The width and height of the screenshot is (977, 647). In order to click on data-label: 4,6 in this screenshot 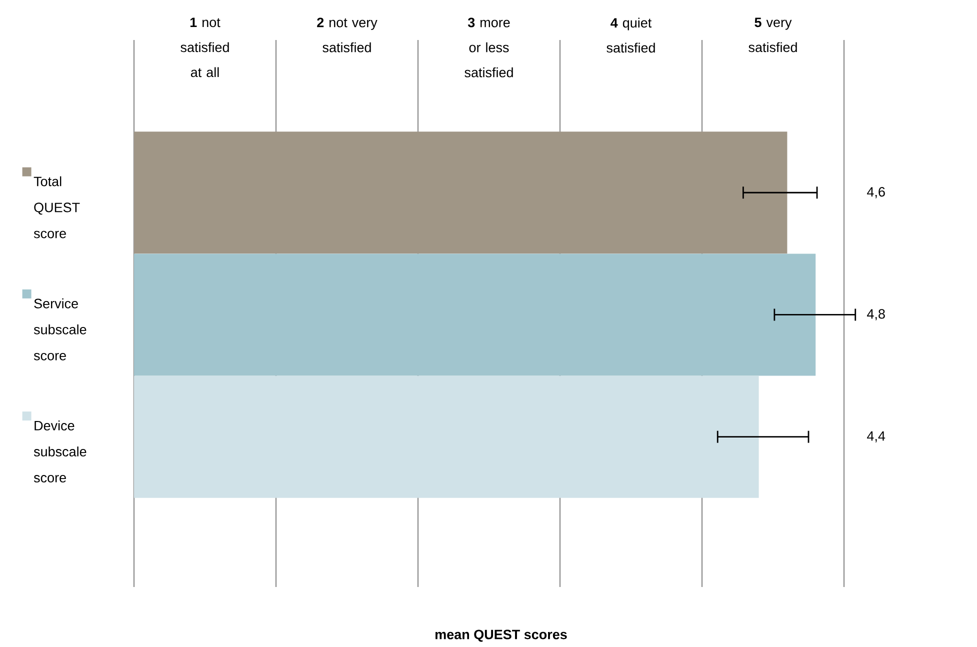, I will do `click(876, 192)`.